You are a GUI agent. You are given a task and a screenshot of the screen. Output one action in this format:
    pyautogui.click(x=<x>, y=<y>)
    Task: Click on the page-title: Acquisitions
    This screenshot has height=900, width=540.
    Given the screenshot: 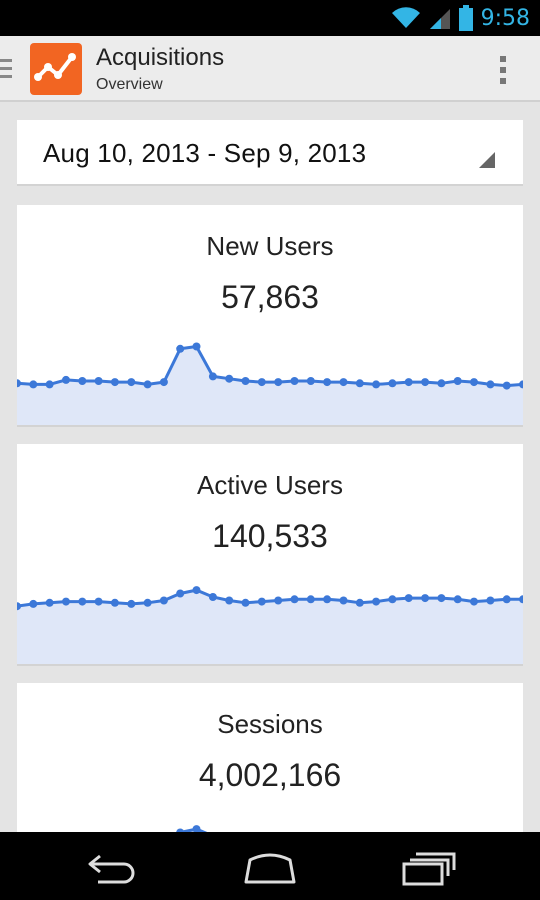 What is the action you would take?
    pyautogui.click(x=160, y=57)
    